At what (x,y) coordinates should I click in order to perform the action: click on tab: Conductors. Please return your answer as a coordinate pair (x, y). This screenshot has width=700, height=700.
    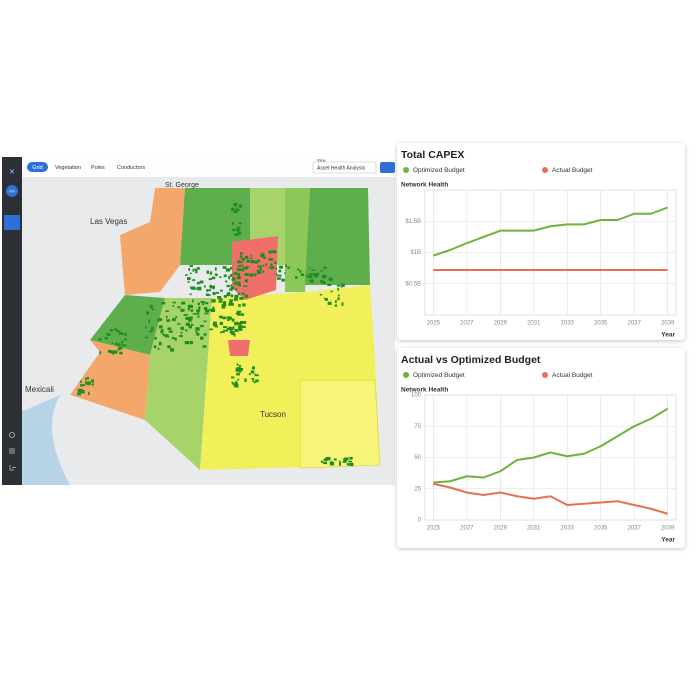
    Looking at the image, I should click on (131, 168).